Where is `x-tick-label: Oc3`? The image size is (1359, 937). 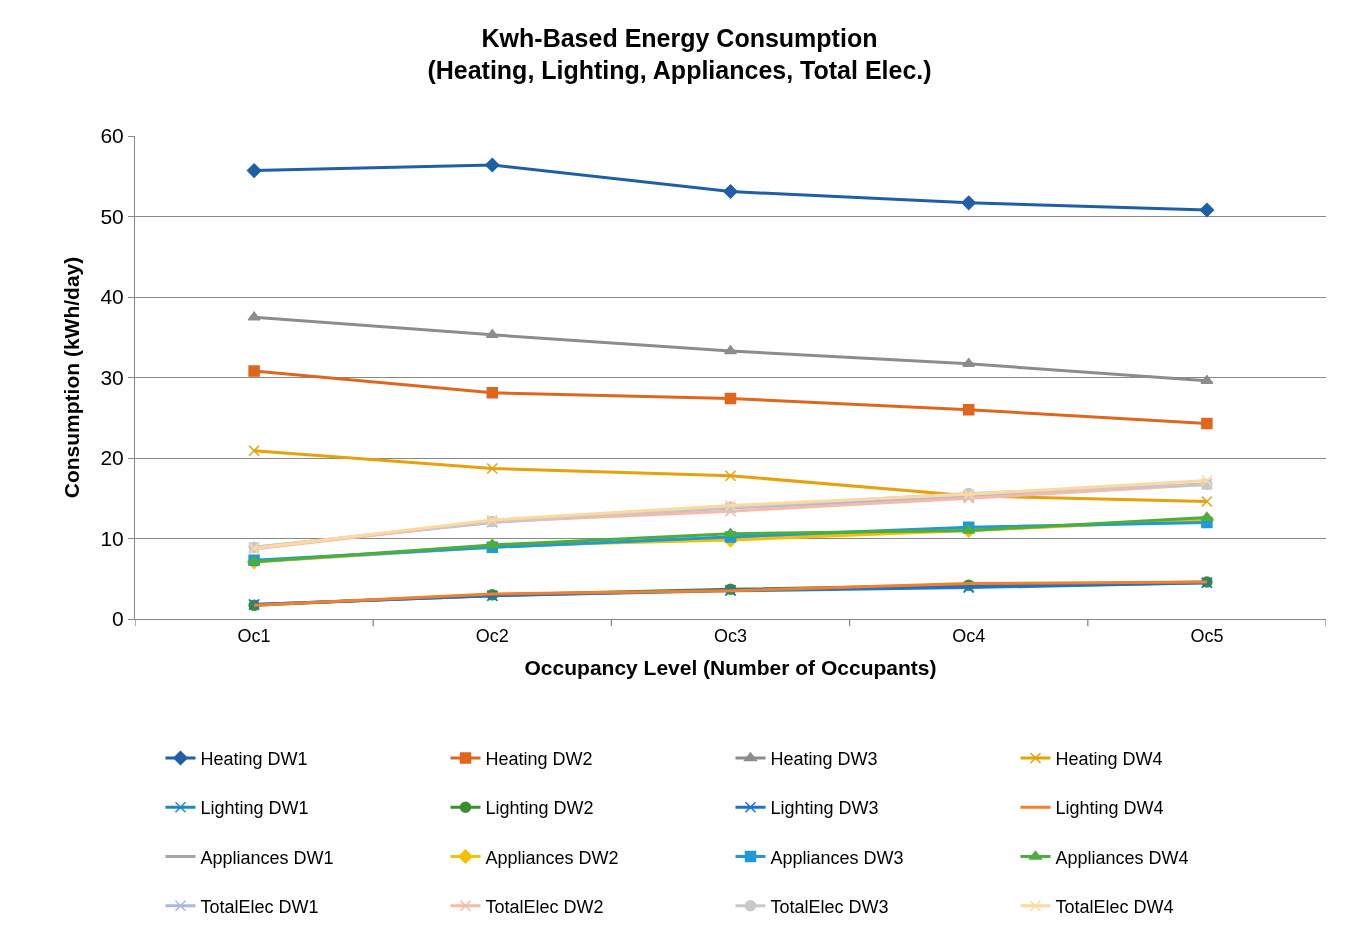 x-tick-label: Oc3 is located at coordinates (730, 635).